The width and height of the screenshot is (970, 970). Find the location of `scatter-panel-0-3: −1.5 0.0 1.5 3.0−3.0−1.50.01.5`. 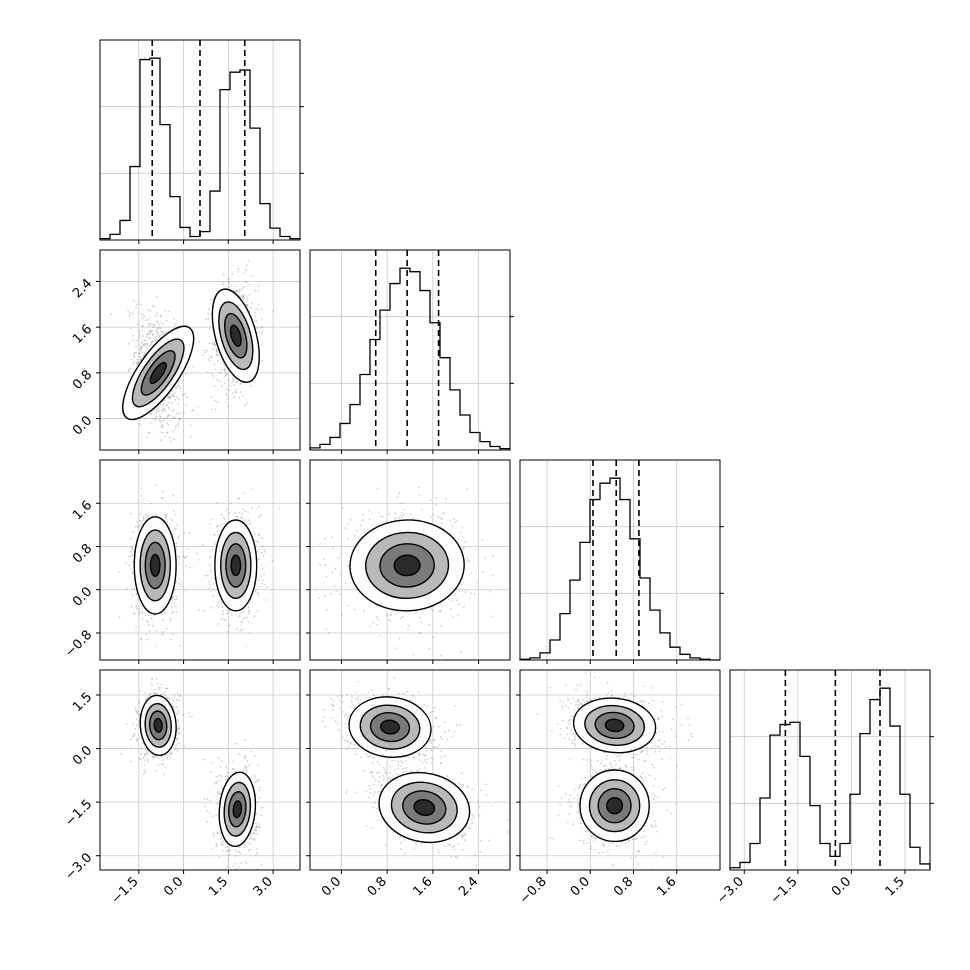

scatter-panel-0-3: −1.5 0.0 1.5 3.0−3.0−1.50.01.5 is located at coordinates (181, 788).